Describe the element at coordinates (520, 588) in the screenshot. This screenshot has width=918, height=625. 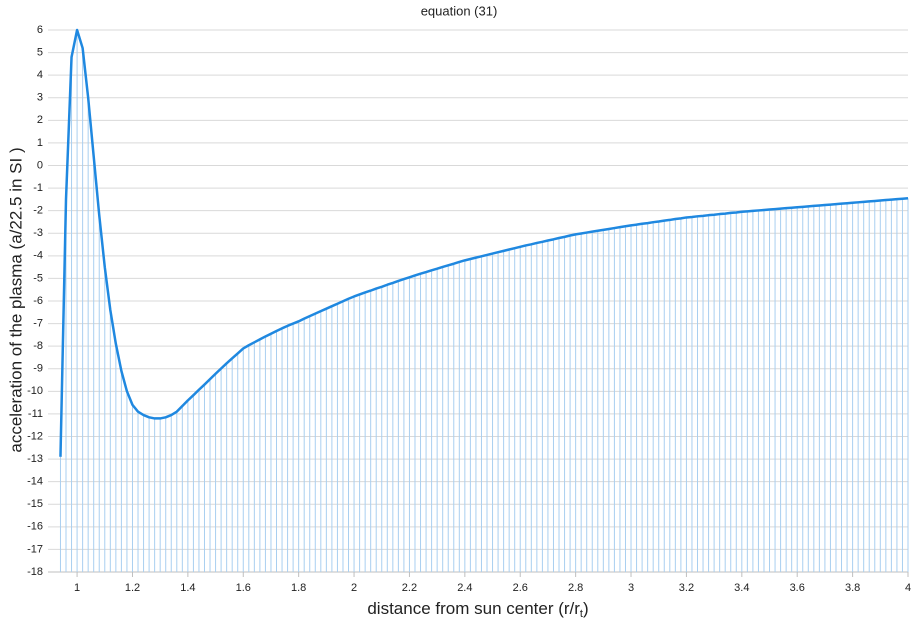
I see `x-tick-label: 2.6` at that location.